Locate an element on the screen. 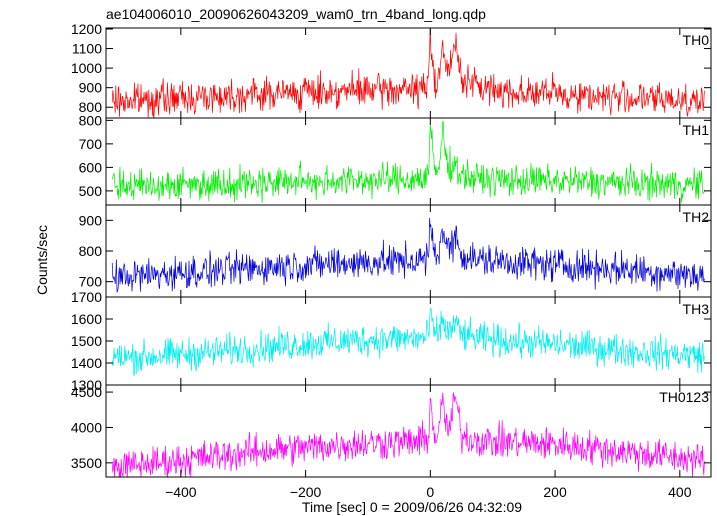  x-tick-label: 400 is located at coordinates (680, 492).